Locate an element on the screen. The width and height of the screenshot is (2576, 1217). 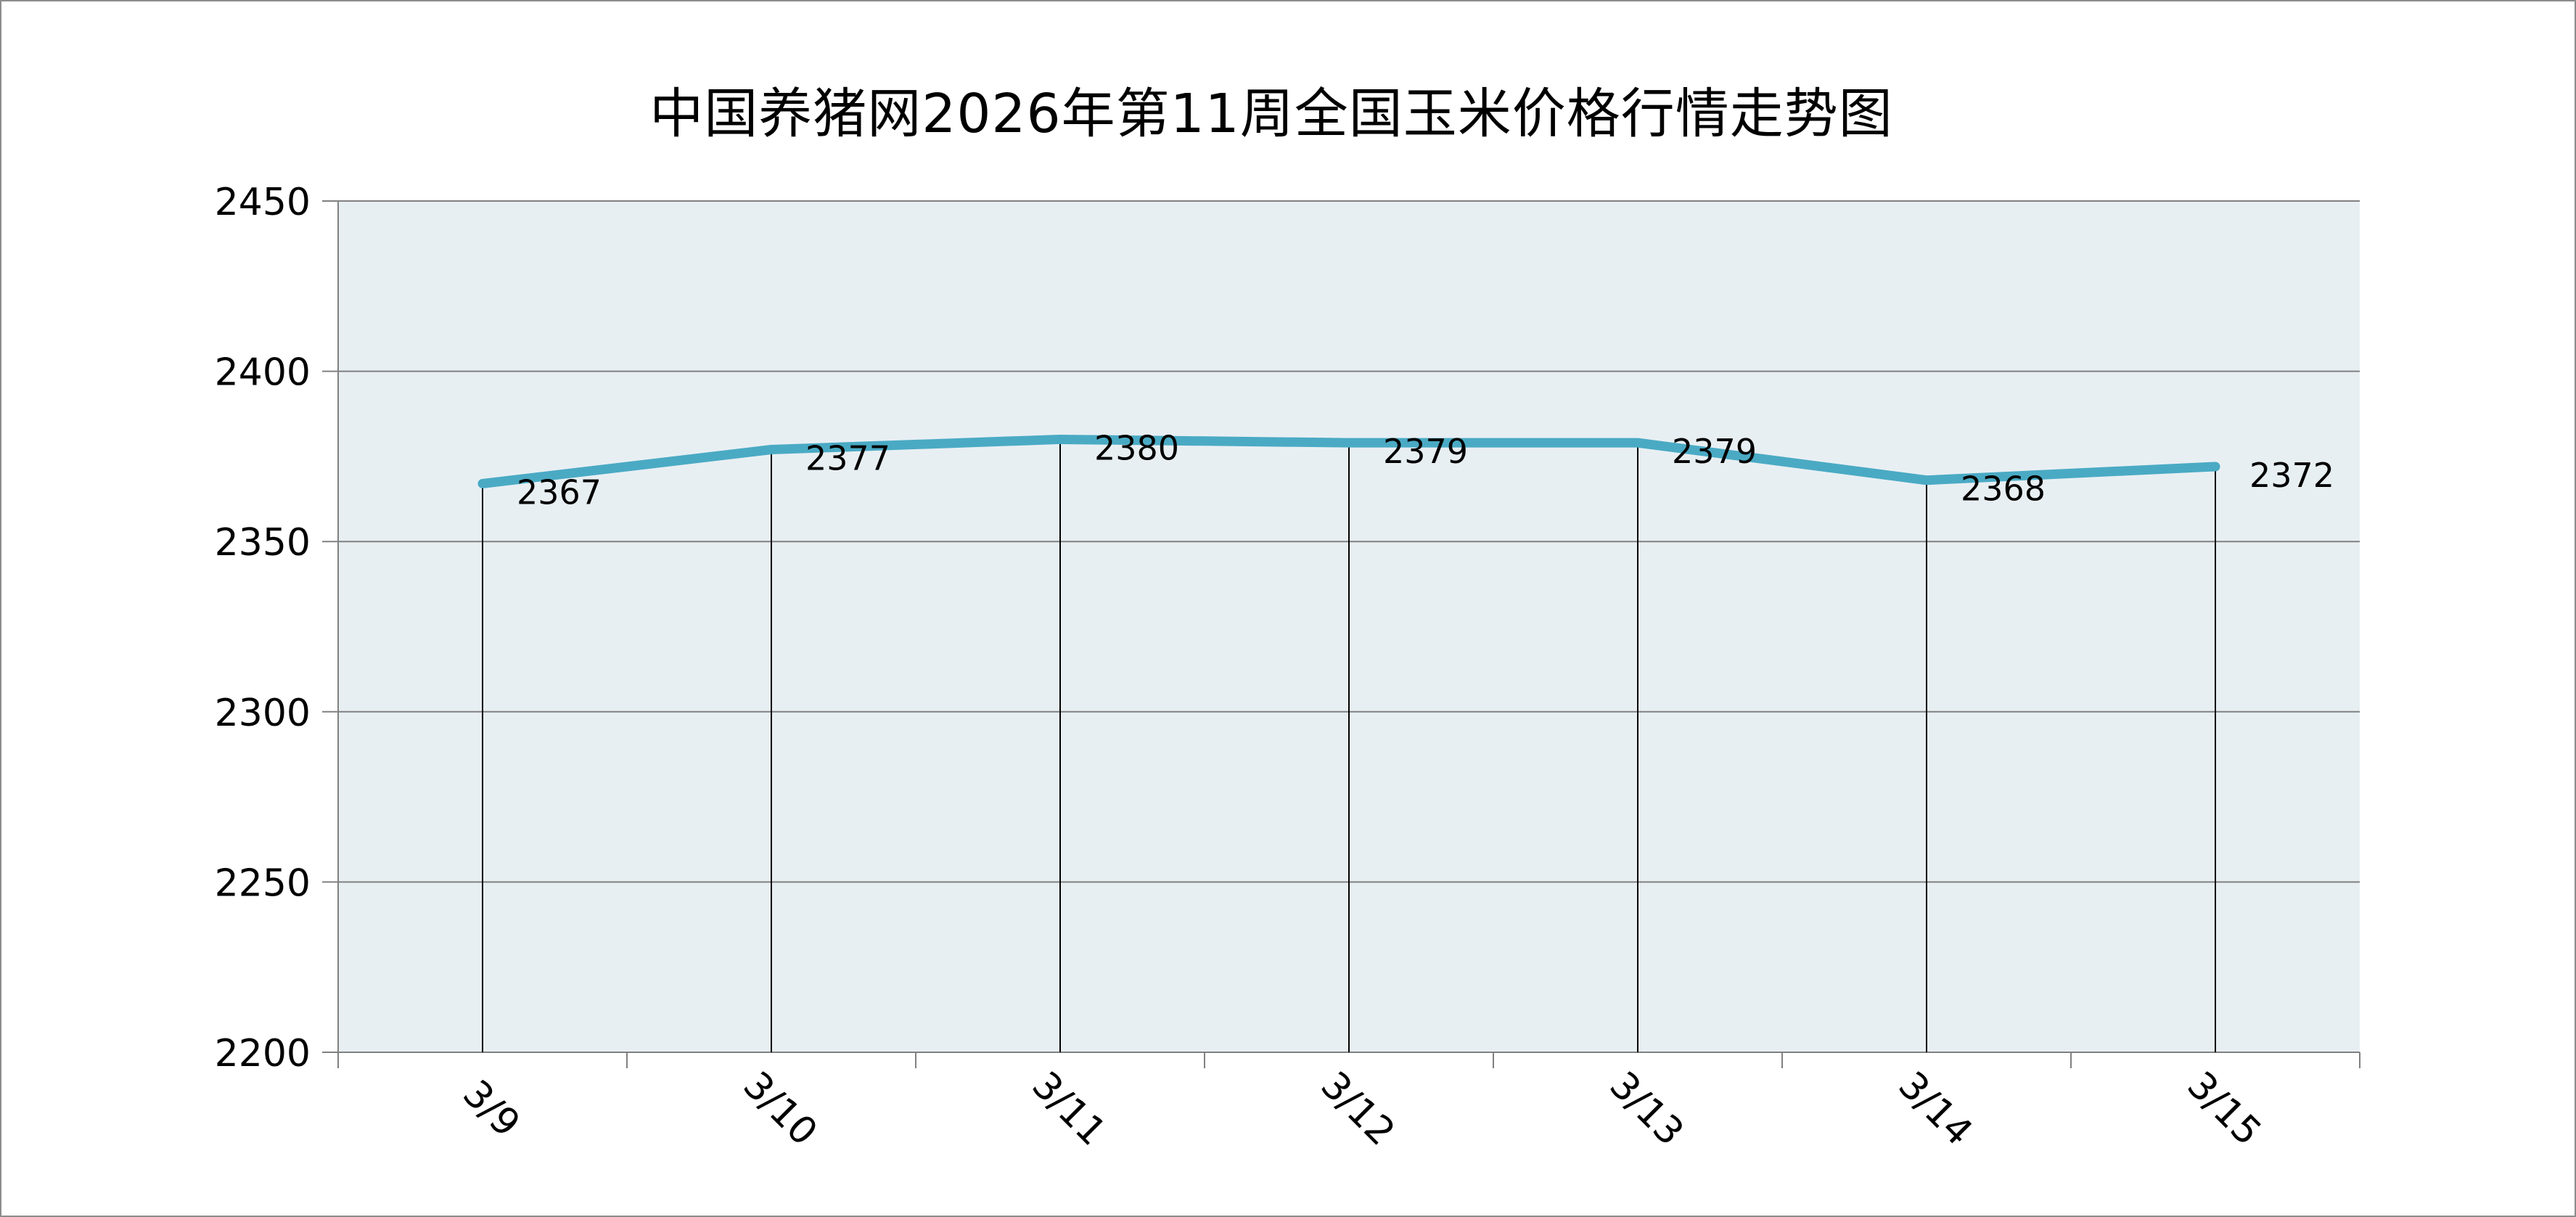
x-tick-label: 3/14 is located at coordinates (1935, 1108).